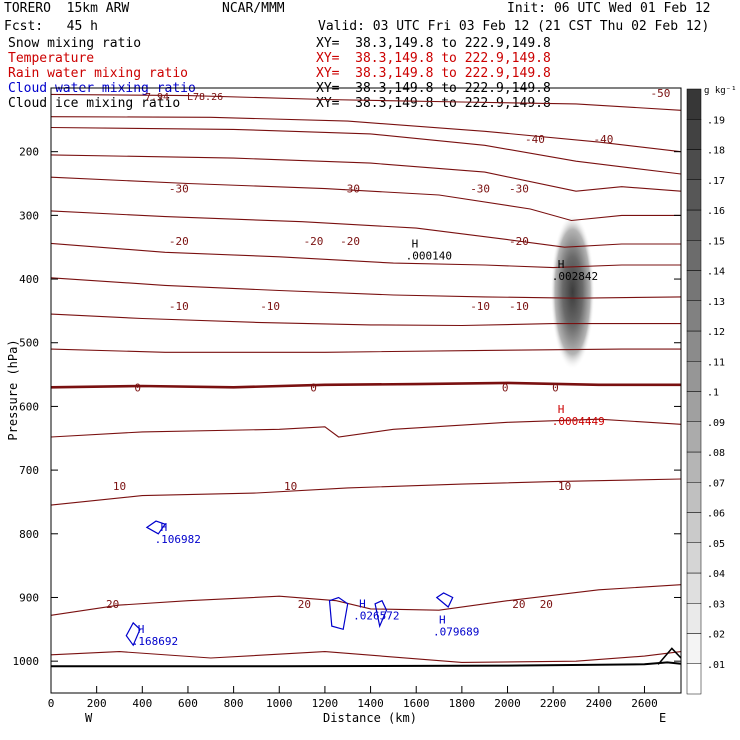  I want to click on temperature-contour-label: -50, so click(661, 93).